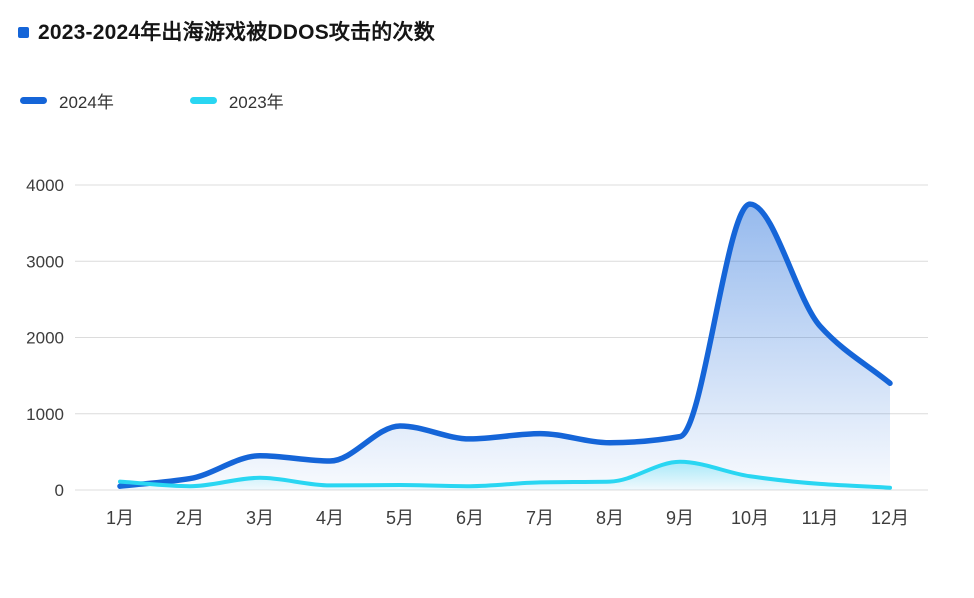 Image resolution: width=974 pixels, height=598 pixels. I want to click on legend: 2024年 2023年, so click(152, 100).